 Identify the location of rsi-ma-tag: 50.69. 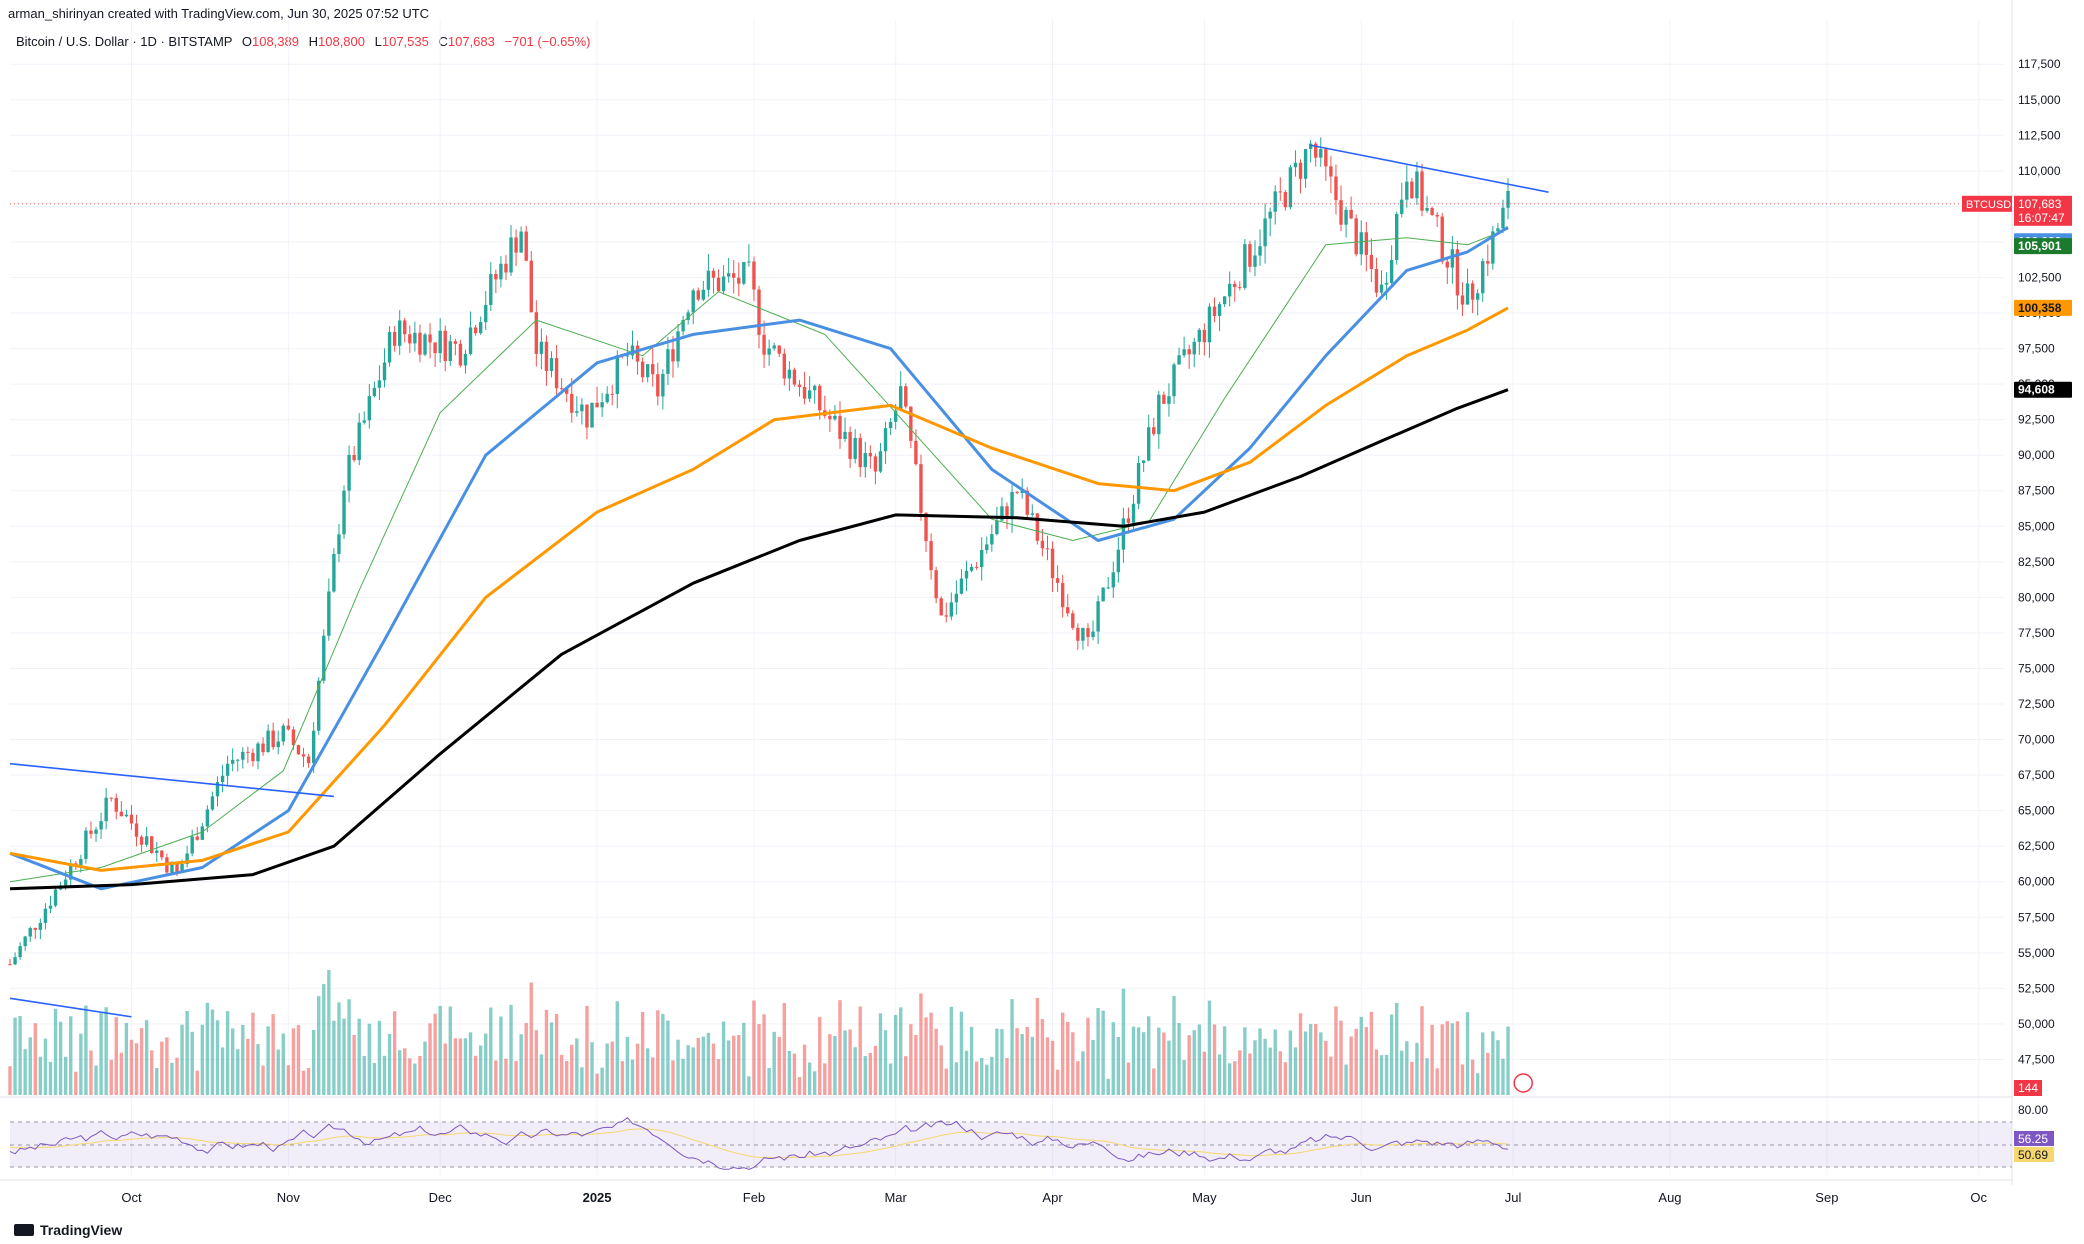
(2033, 1155).